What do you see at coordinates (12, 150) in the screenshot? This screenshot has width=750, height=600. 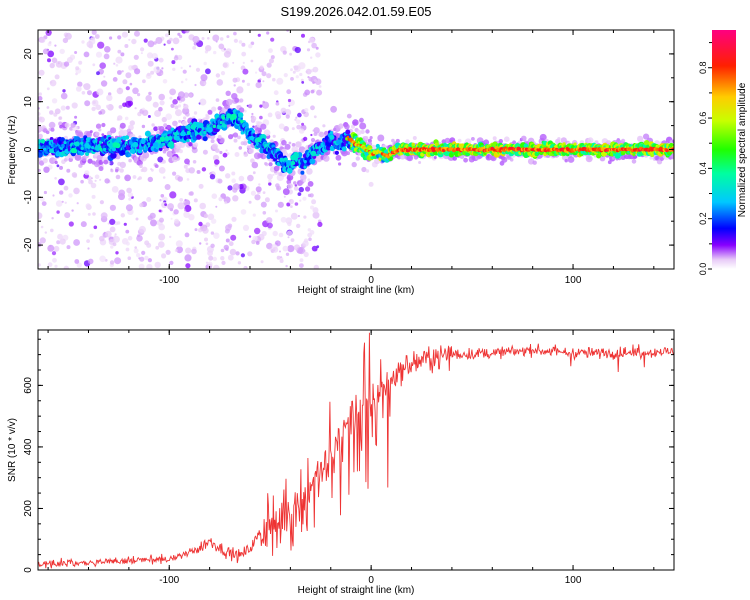 I see `spectrogram-y-label: Frequency (Hz)` at bounding box center [12, 150].